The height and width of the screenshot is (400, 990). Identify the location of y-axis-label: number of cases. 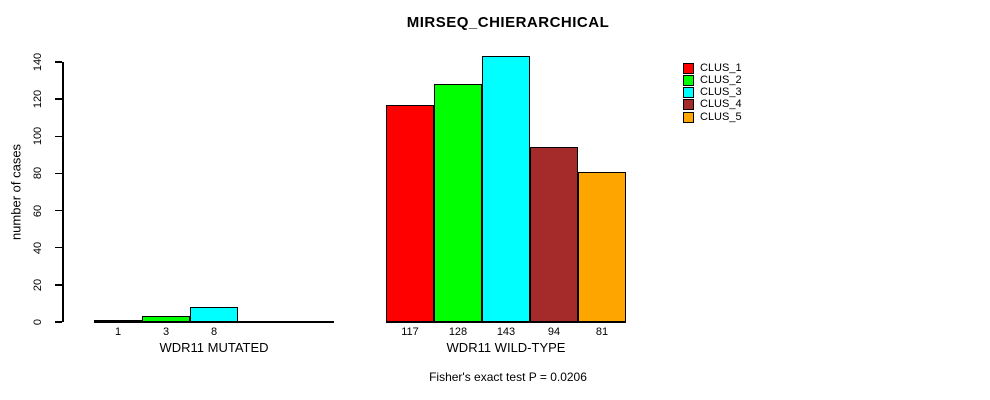
(16, 192).